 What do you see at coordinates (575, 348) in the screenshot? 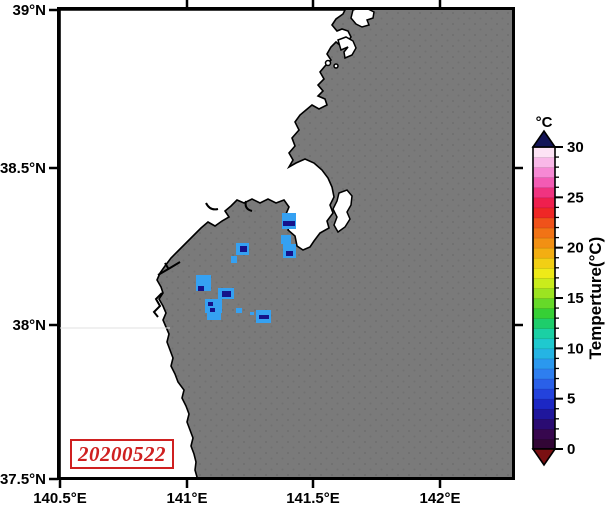
I see `colorbar-tick-label: 10` at bounding box center [575, 348].